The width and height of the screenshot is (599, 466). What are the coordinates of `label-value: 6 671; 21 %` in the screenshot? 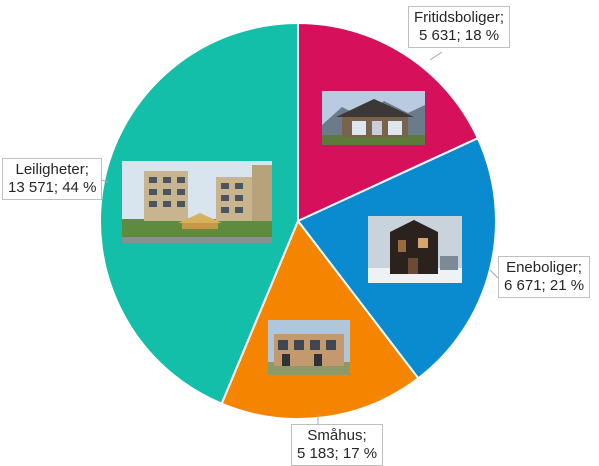 It's located at (544, 285).